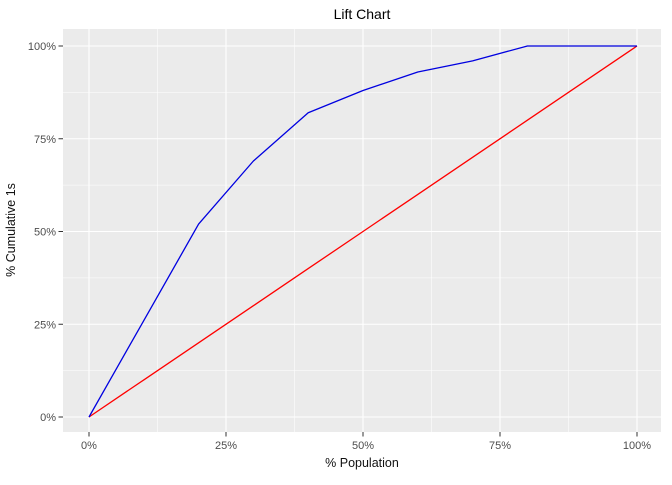 Image resolution: width=672 pixels, height=485 pixels. I want to click on y-tick-label: 25%, so click(45, 325).